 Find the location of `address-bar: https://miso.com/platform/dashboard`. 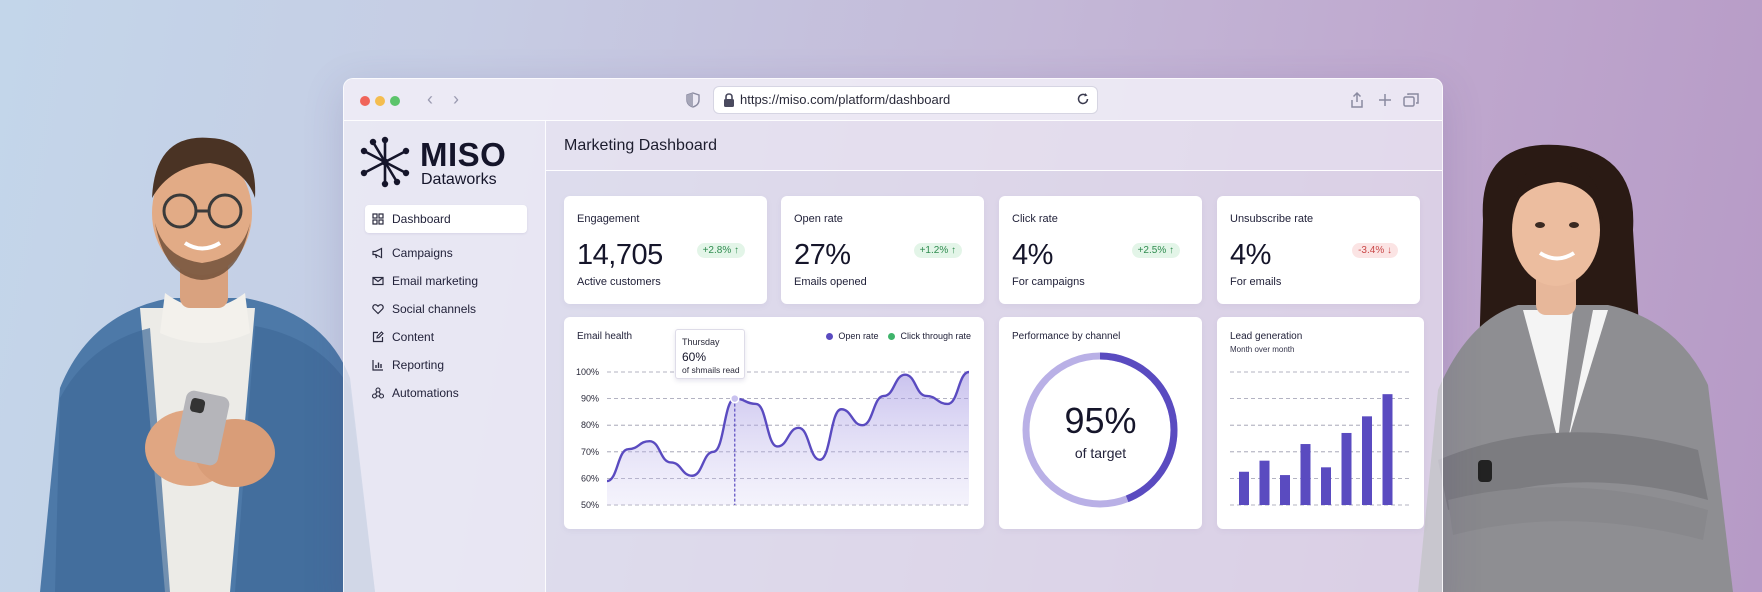

address-bar: https://miso.com/platform/dashboard is located at coordinates (905, 100).